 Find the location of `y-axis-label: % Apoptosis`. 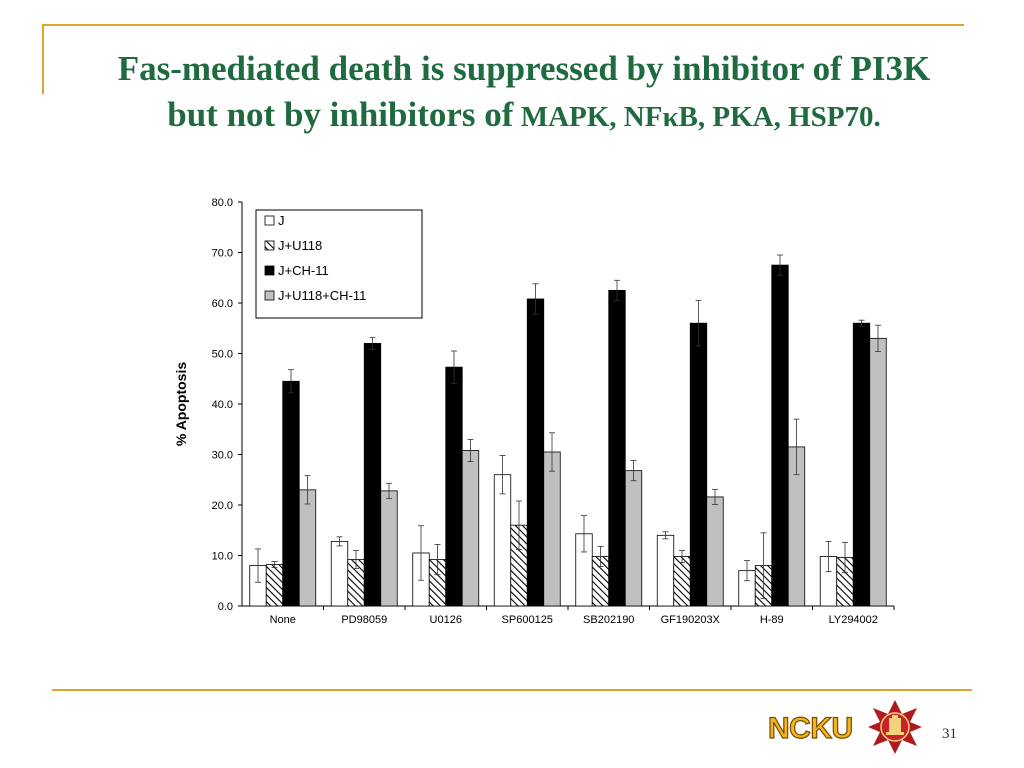

y-axis-label: % Apoptosis is located at coordinates (181, 404).